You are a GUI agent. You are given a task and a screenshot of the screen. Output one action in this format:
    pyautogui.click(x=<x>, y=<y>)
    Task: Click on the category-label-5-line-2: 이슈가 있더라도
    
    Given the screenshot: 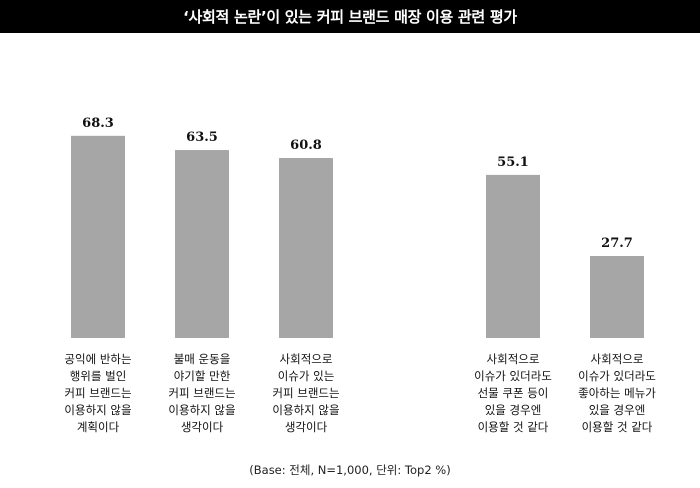 What is the action you would take?
    pyautogui.click(x=617, y=376)
    